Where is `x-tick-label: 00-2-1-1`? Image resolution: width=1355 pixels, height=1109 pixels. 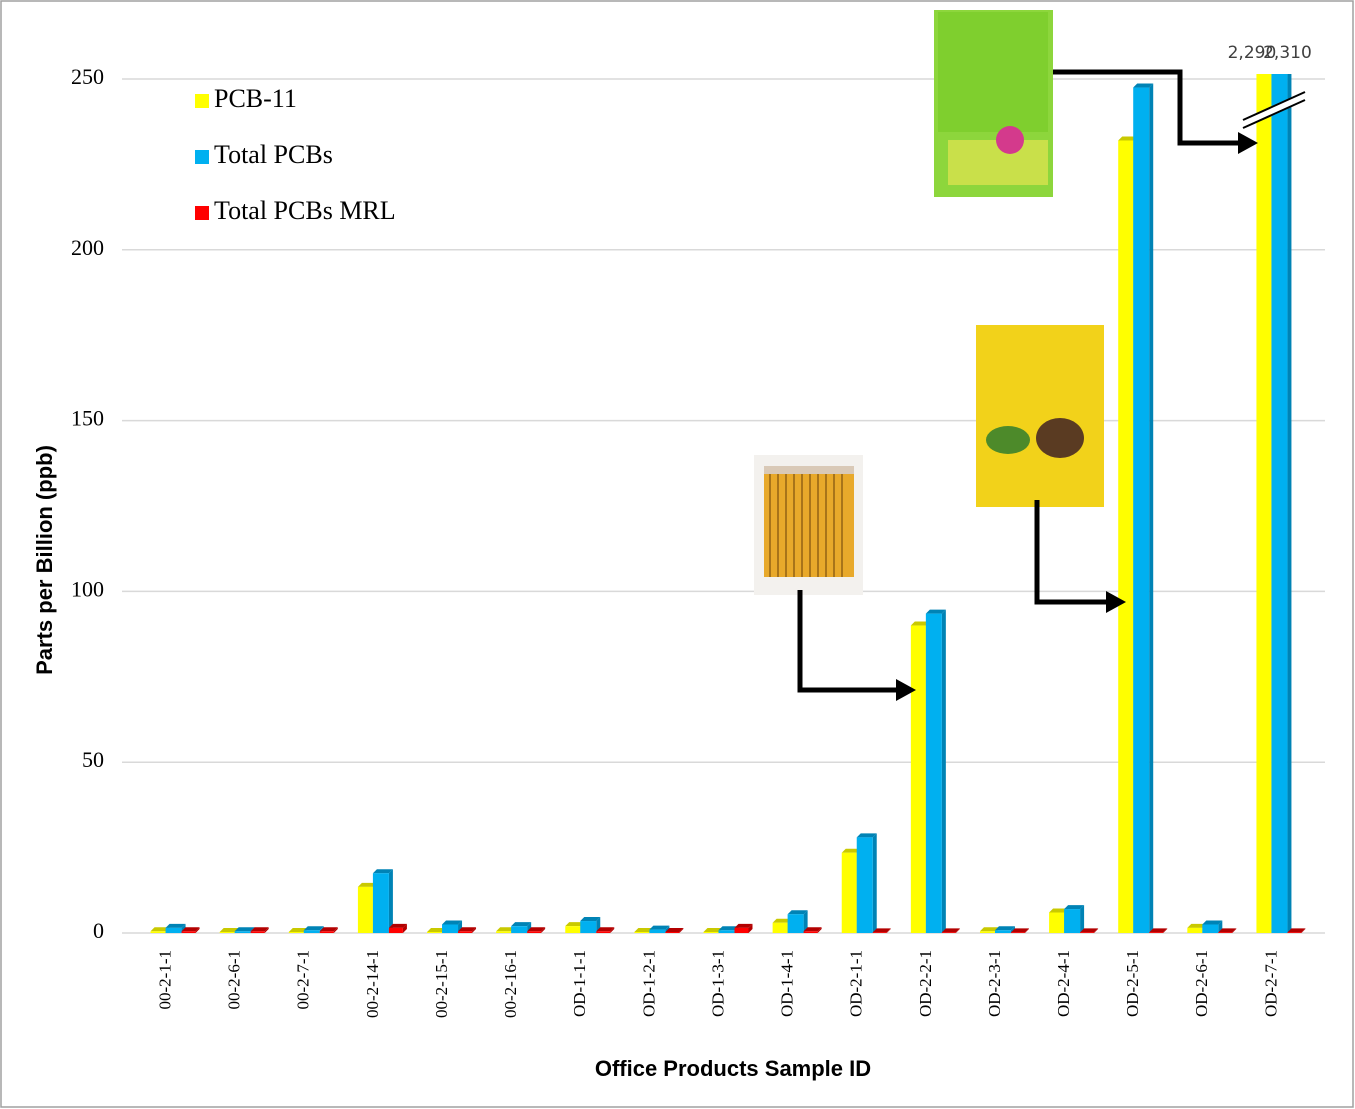
x-tick-label: 00-2-1-1 is located at coordinates (164, 979).